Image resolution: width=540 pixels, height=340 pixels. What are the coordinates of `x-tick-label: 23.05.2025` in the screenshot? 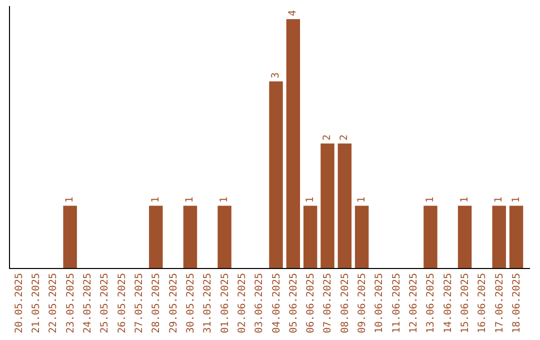 It's located at (70, 303).